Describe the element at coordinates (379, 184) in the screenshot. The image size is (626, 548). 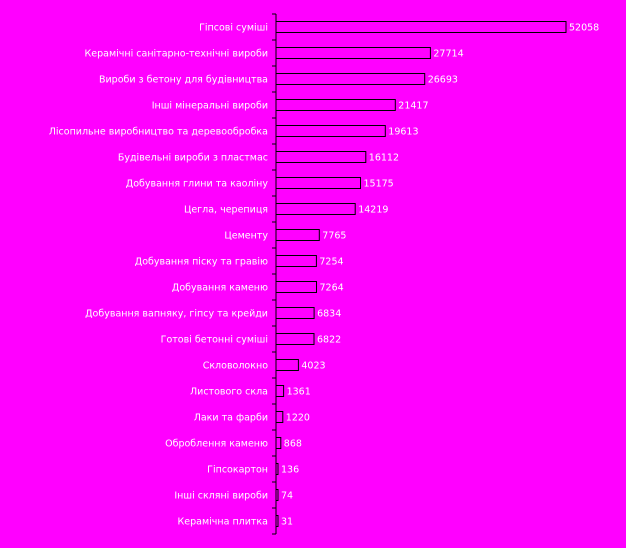
I see `value-label-6: 15175` at that location.